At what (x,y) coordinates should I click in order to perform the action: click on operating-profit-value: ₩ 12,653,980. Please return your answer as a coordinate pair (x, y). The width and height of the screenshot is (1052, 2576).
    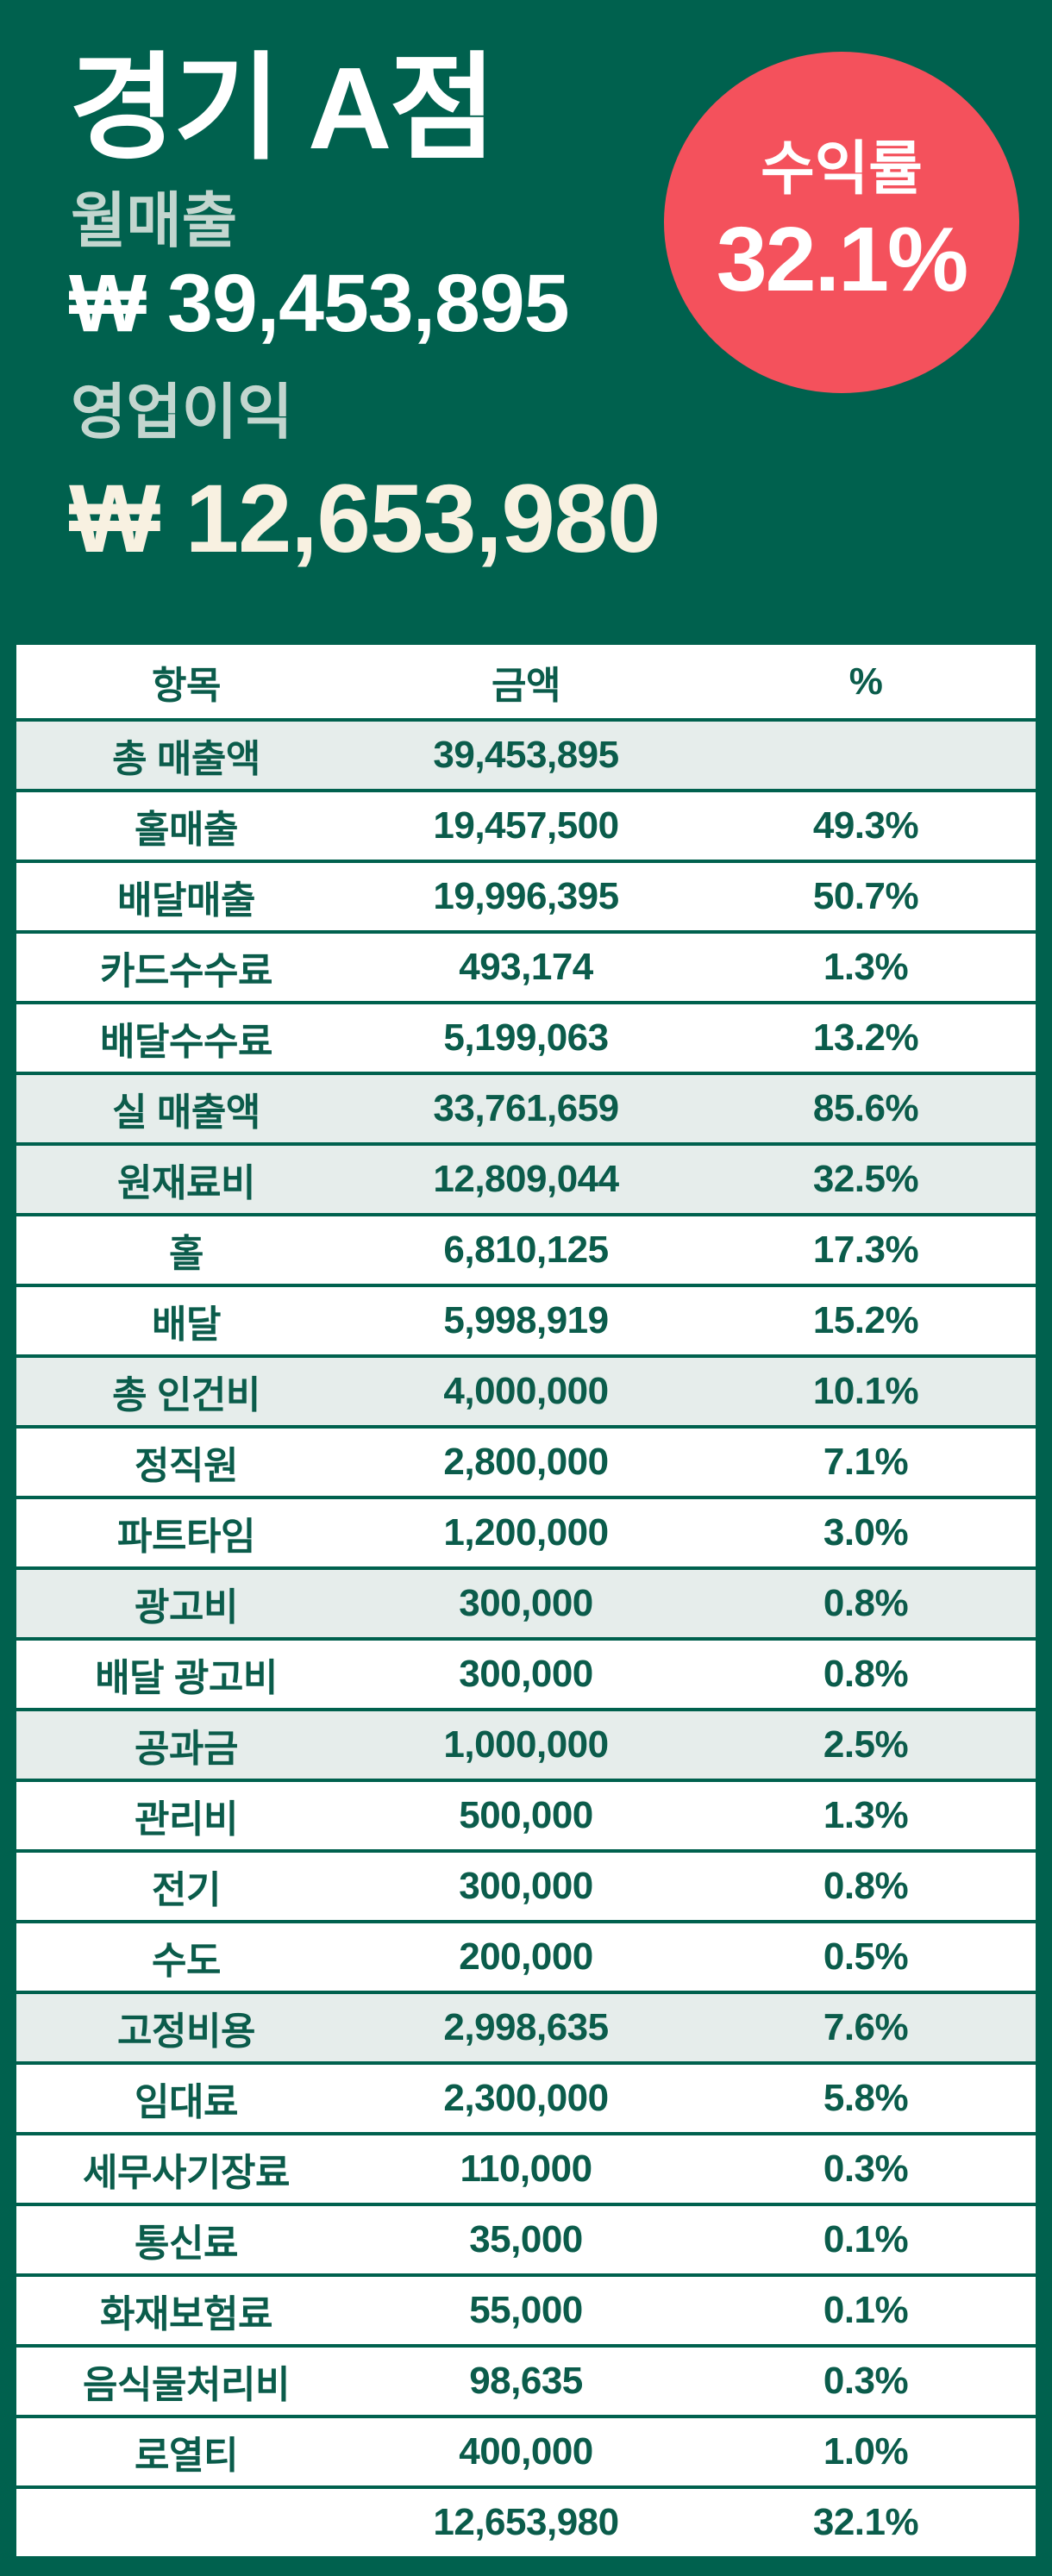
    Looking at the image, I should click on (365, 519).